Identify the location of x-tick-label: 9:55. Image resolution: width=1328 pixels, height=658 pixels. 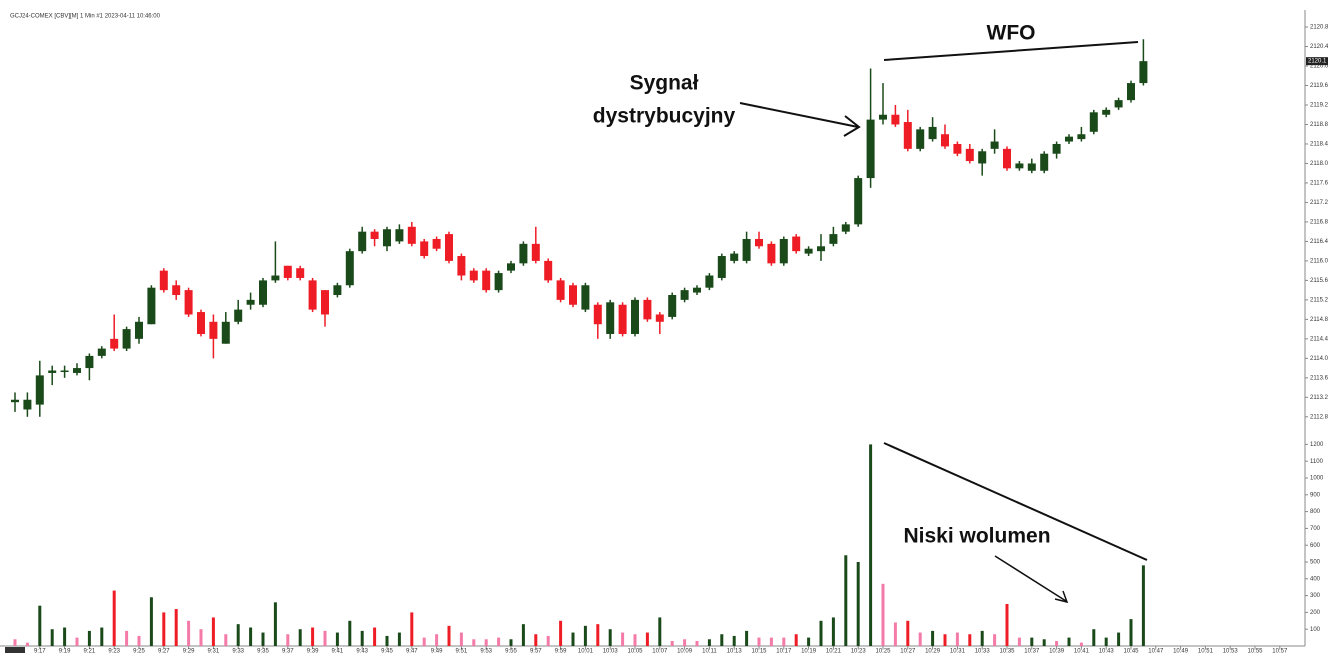
(511, 651).